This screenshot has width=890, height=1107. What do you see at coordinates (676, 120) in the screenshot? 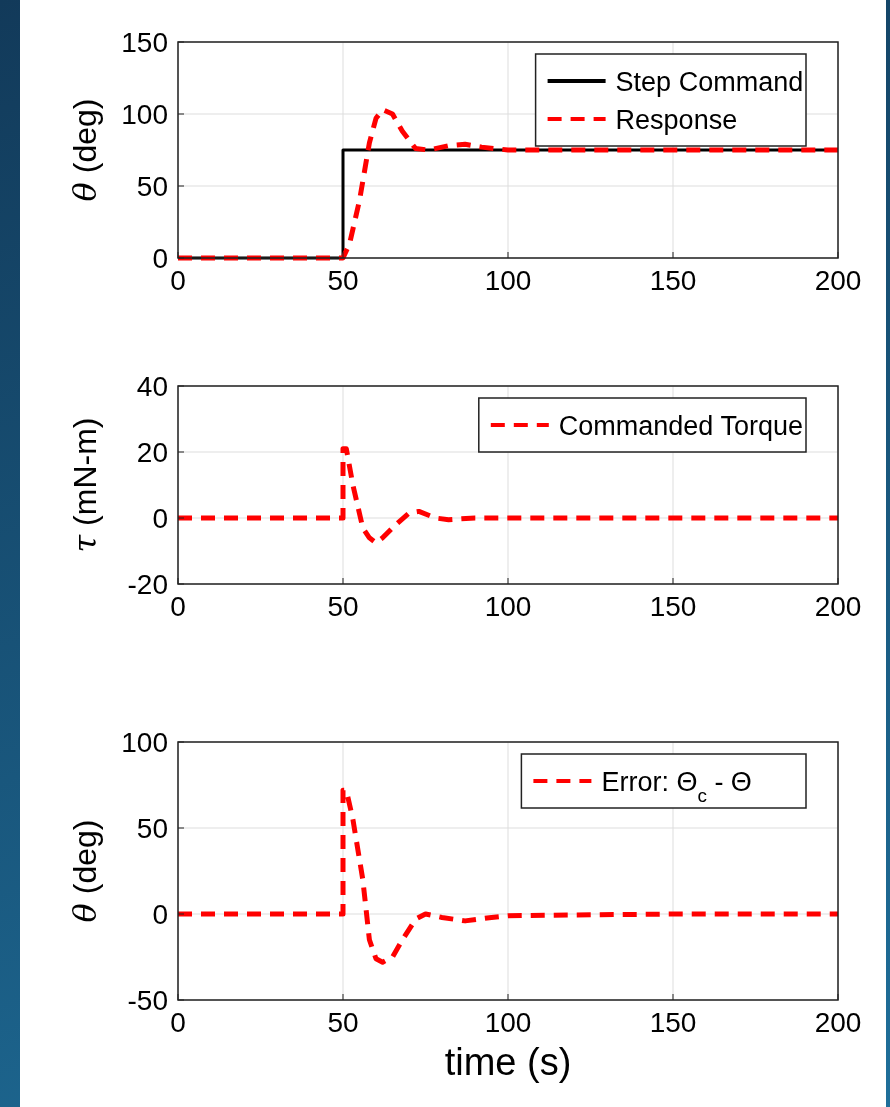
I see `legend-label: Response` at bounding box center [676, 120].